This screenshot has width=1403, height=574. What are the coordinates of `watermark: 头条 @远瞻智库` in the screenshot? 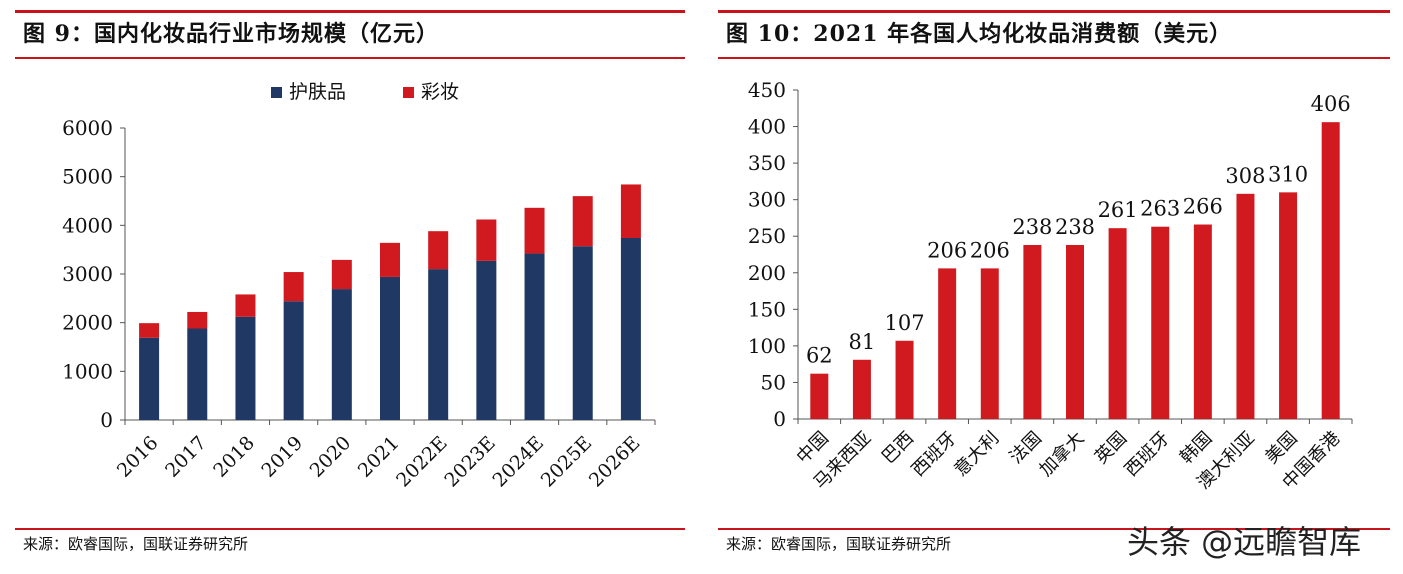 It's located at (1244, 542).